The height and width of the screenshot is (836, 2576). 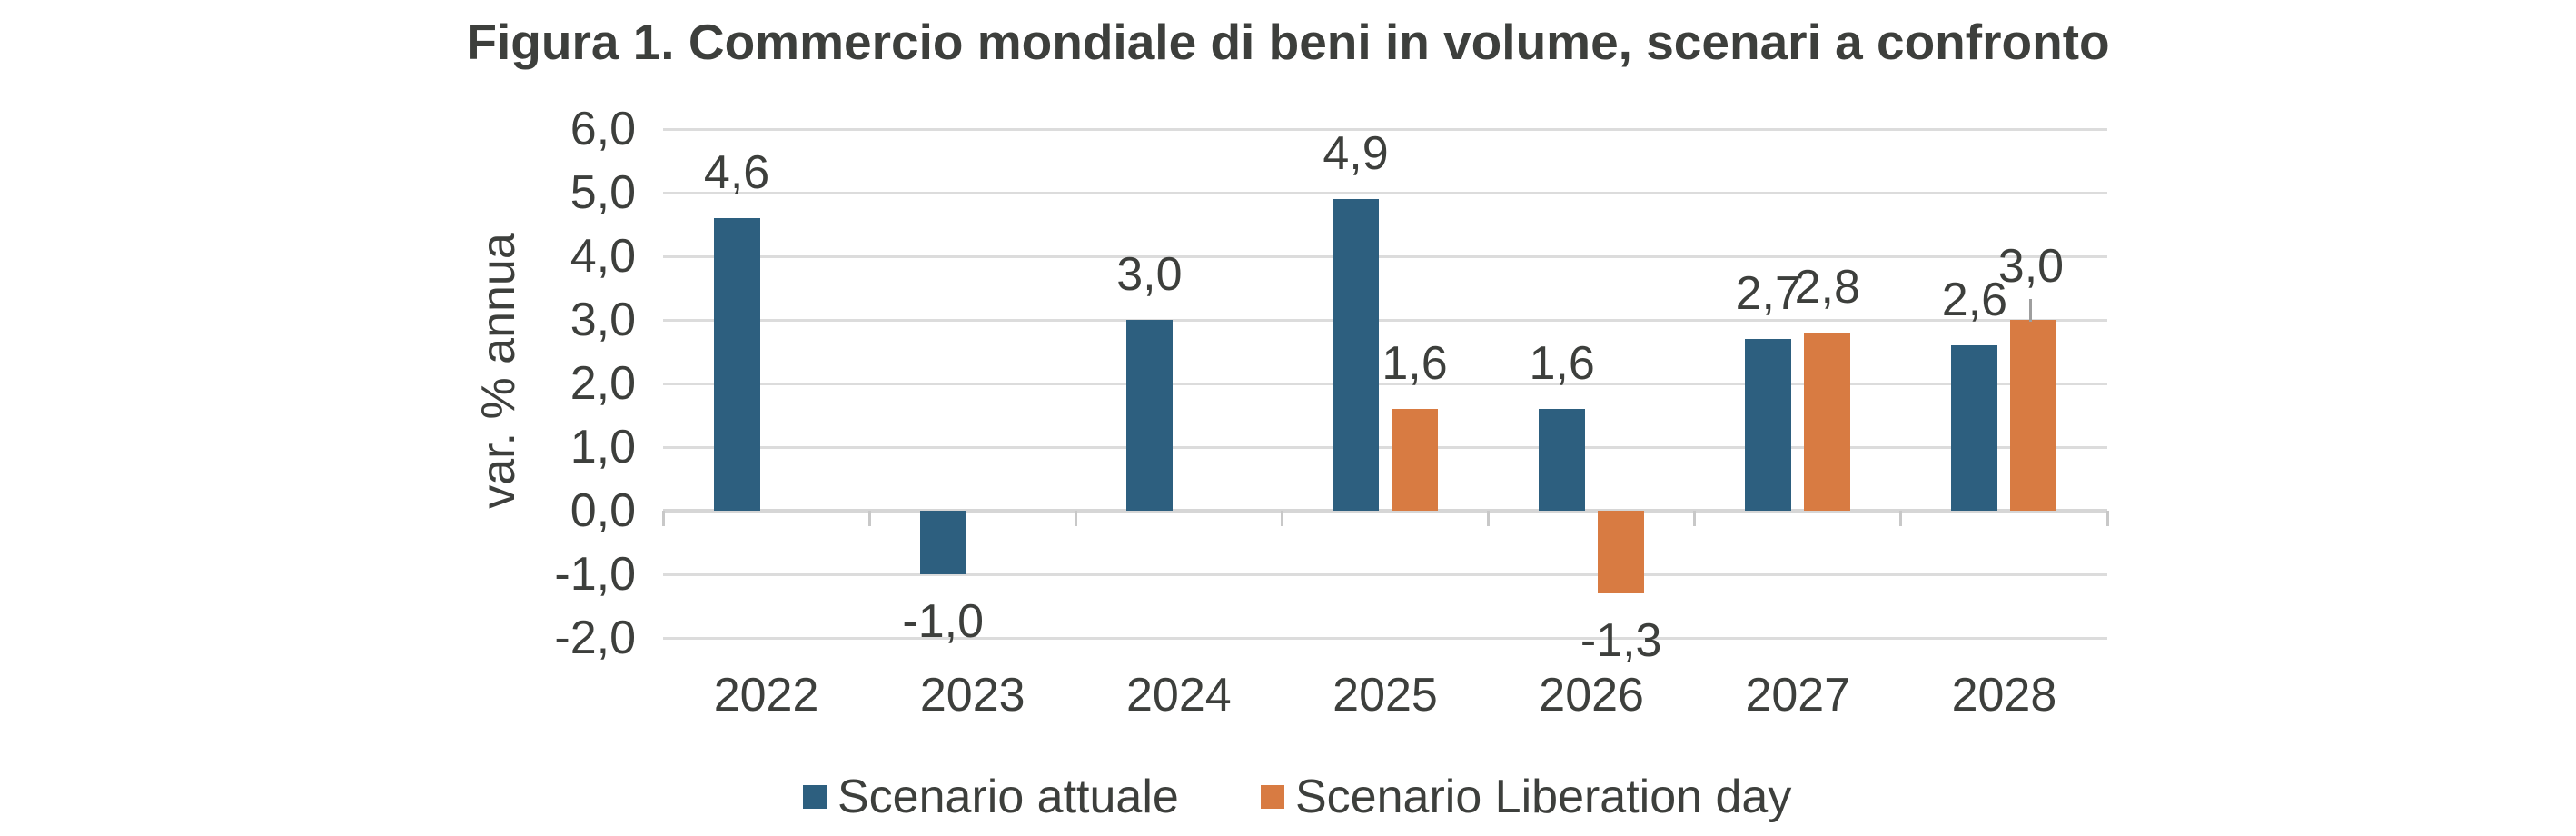 What do you see at coordinates (1415, 363) in the screenshot?
I see `data-label-scenario-liberation-day-2025: 1,6` at bounding box center [1415, 363].